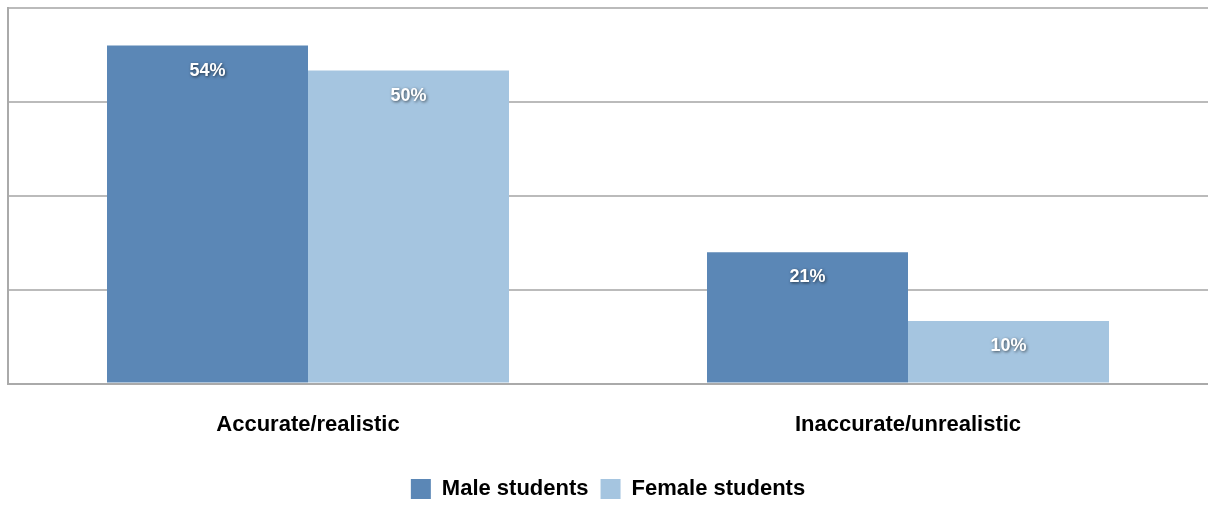 The image size is (1208, 510). What do you see at coordinates (718, 488) in the screenshot?
I see `legend-label: Female students` at bounding box center [718, 488].